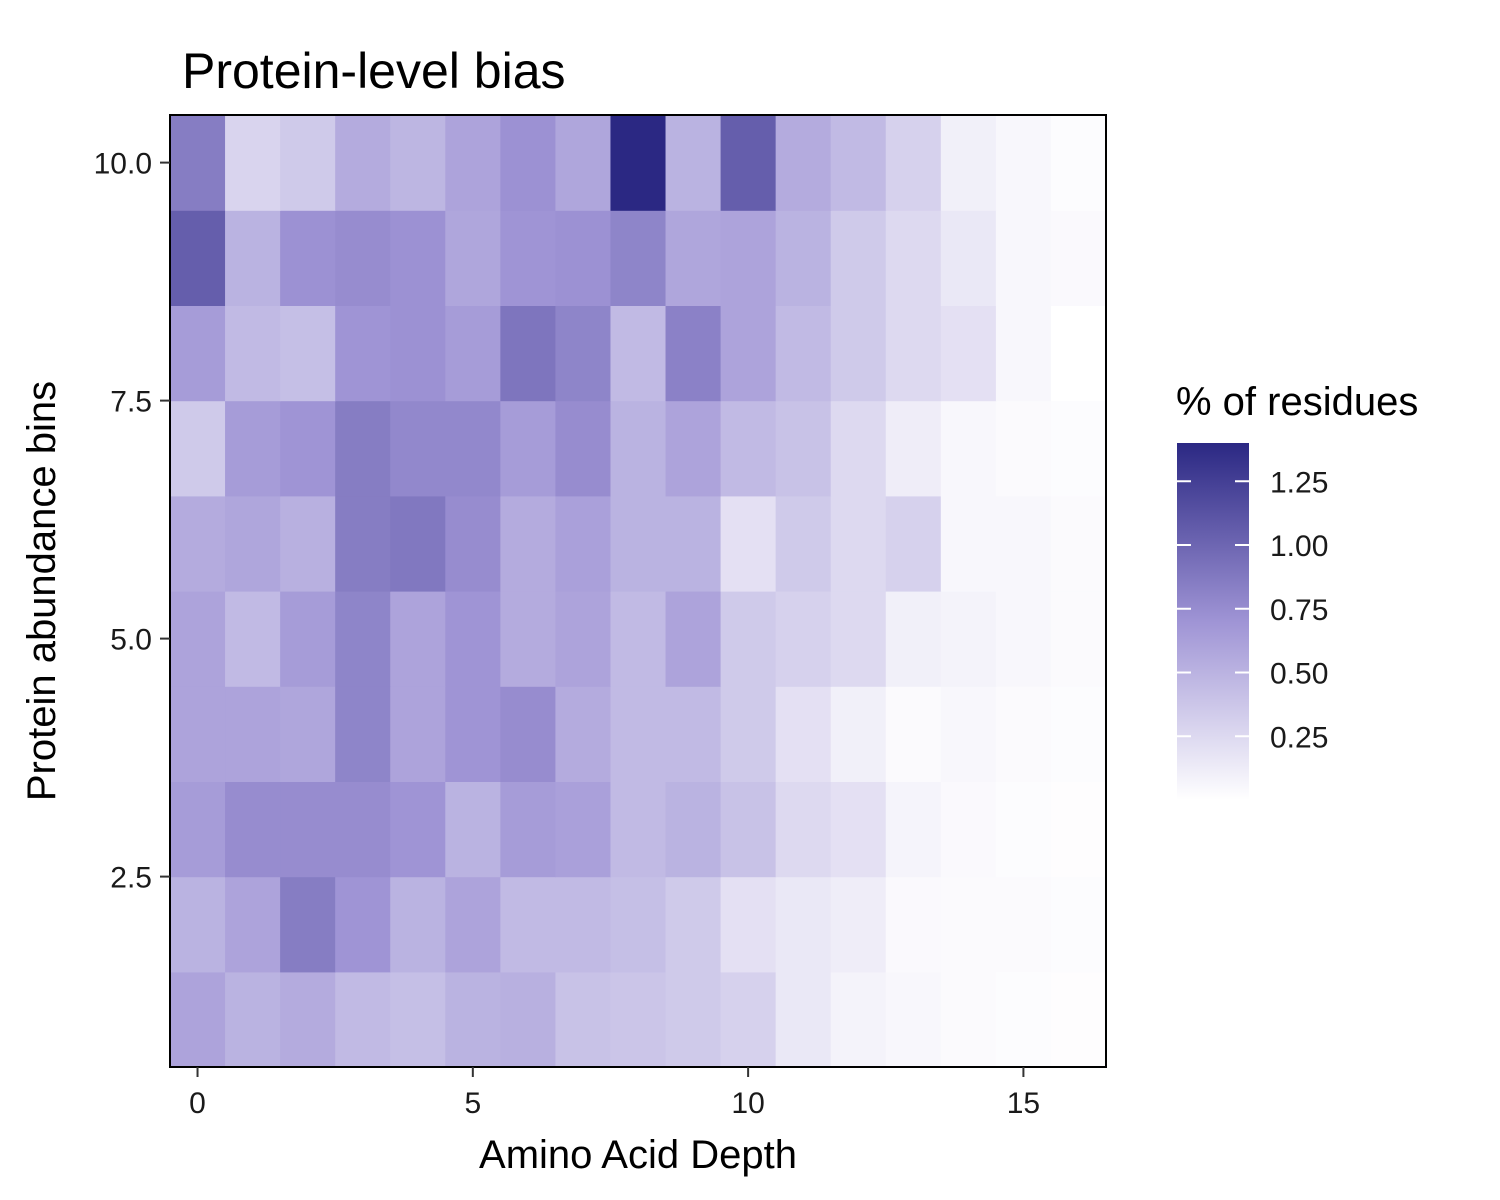 This screenshot has width=1500, height=1200. What do you see at coordinates (1297, 402) in the screenshot?
I see `legend-title: % of residues` at bounding box center [1297, 402].